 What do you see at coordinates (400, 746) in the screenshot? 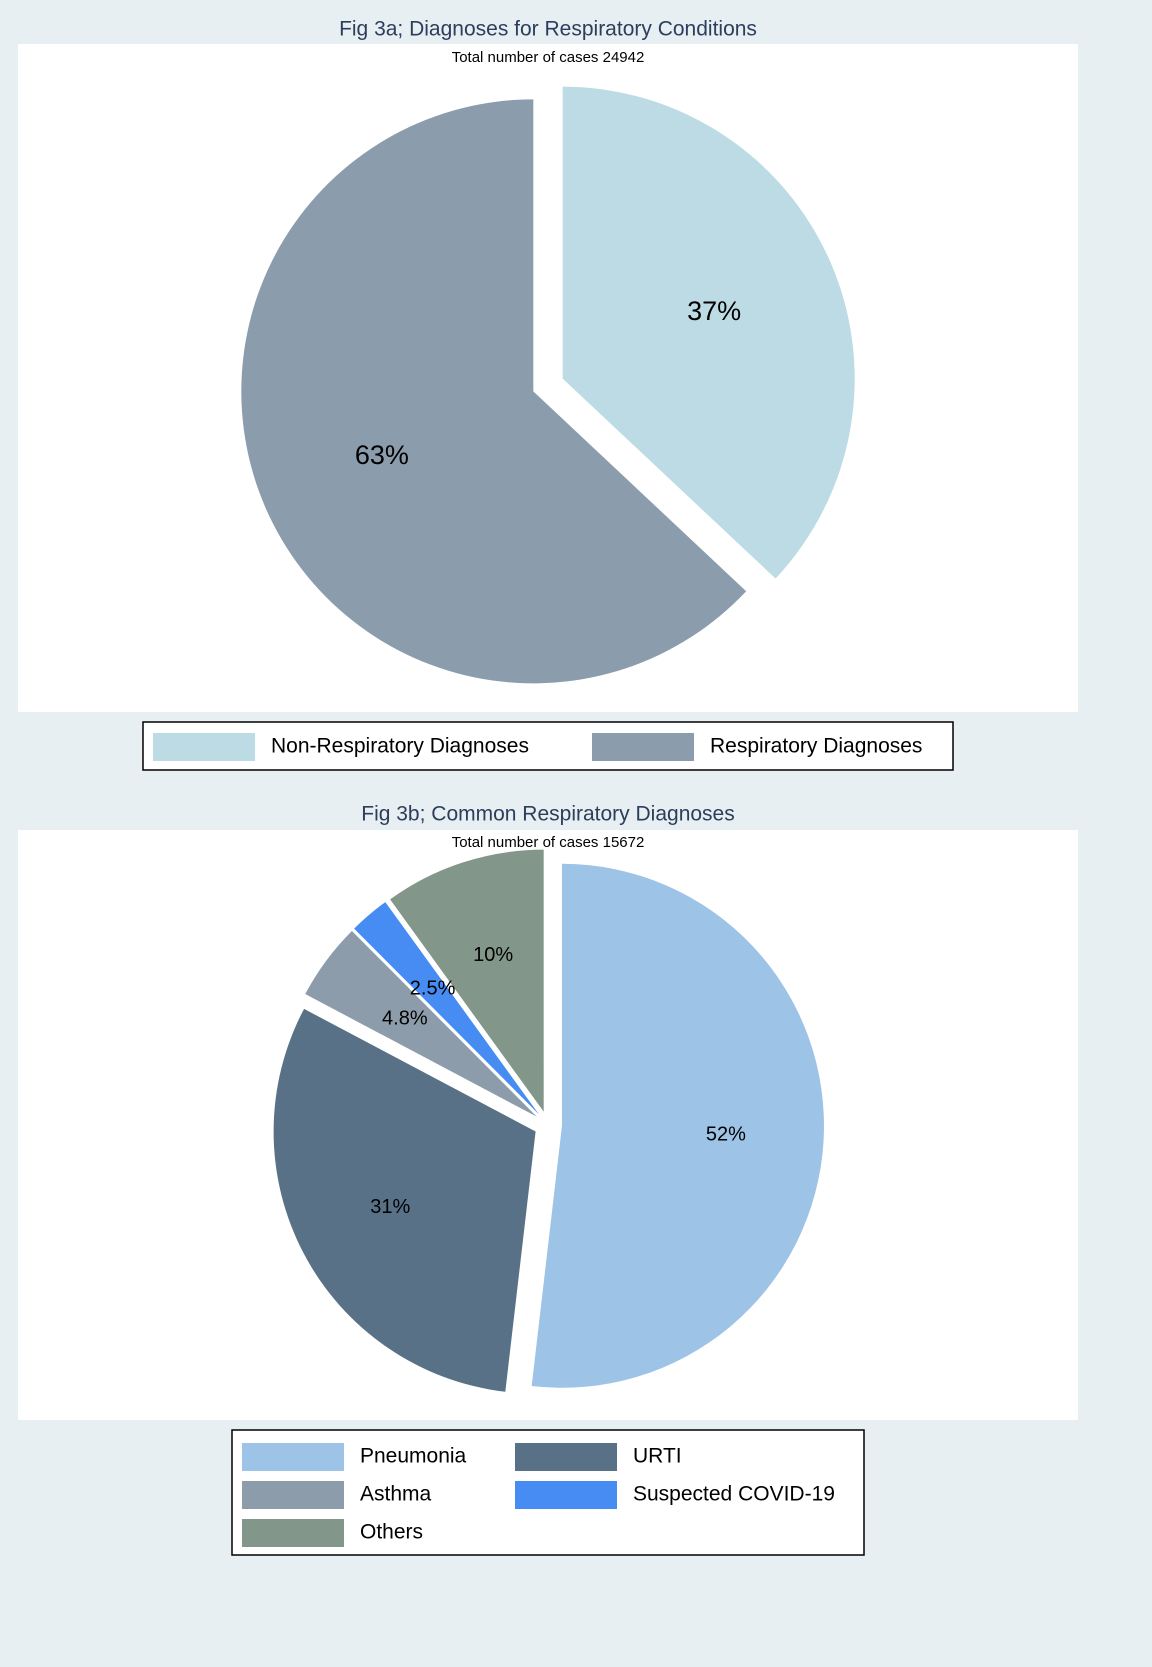
I see `legend-label: Non-Respiratory Diagnoses` at bounding box center [400, 746].